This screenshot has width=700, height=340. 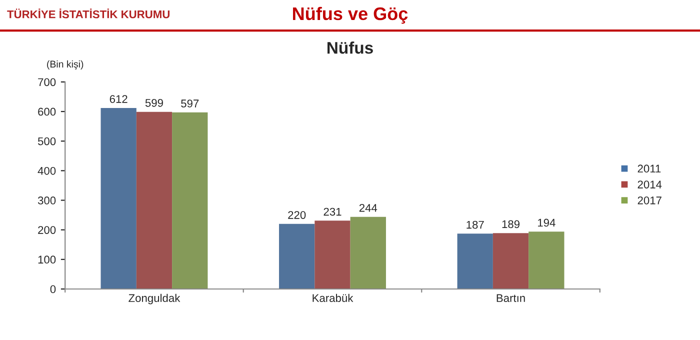 What do you see at coordinates (475, 224) in the screenshot?
I see `data-label: 187` at bounding box center [475, 224].